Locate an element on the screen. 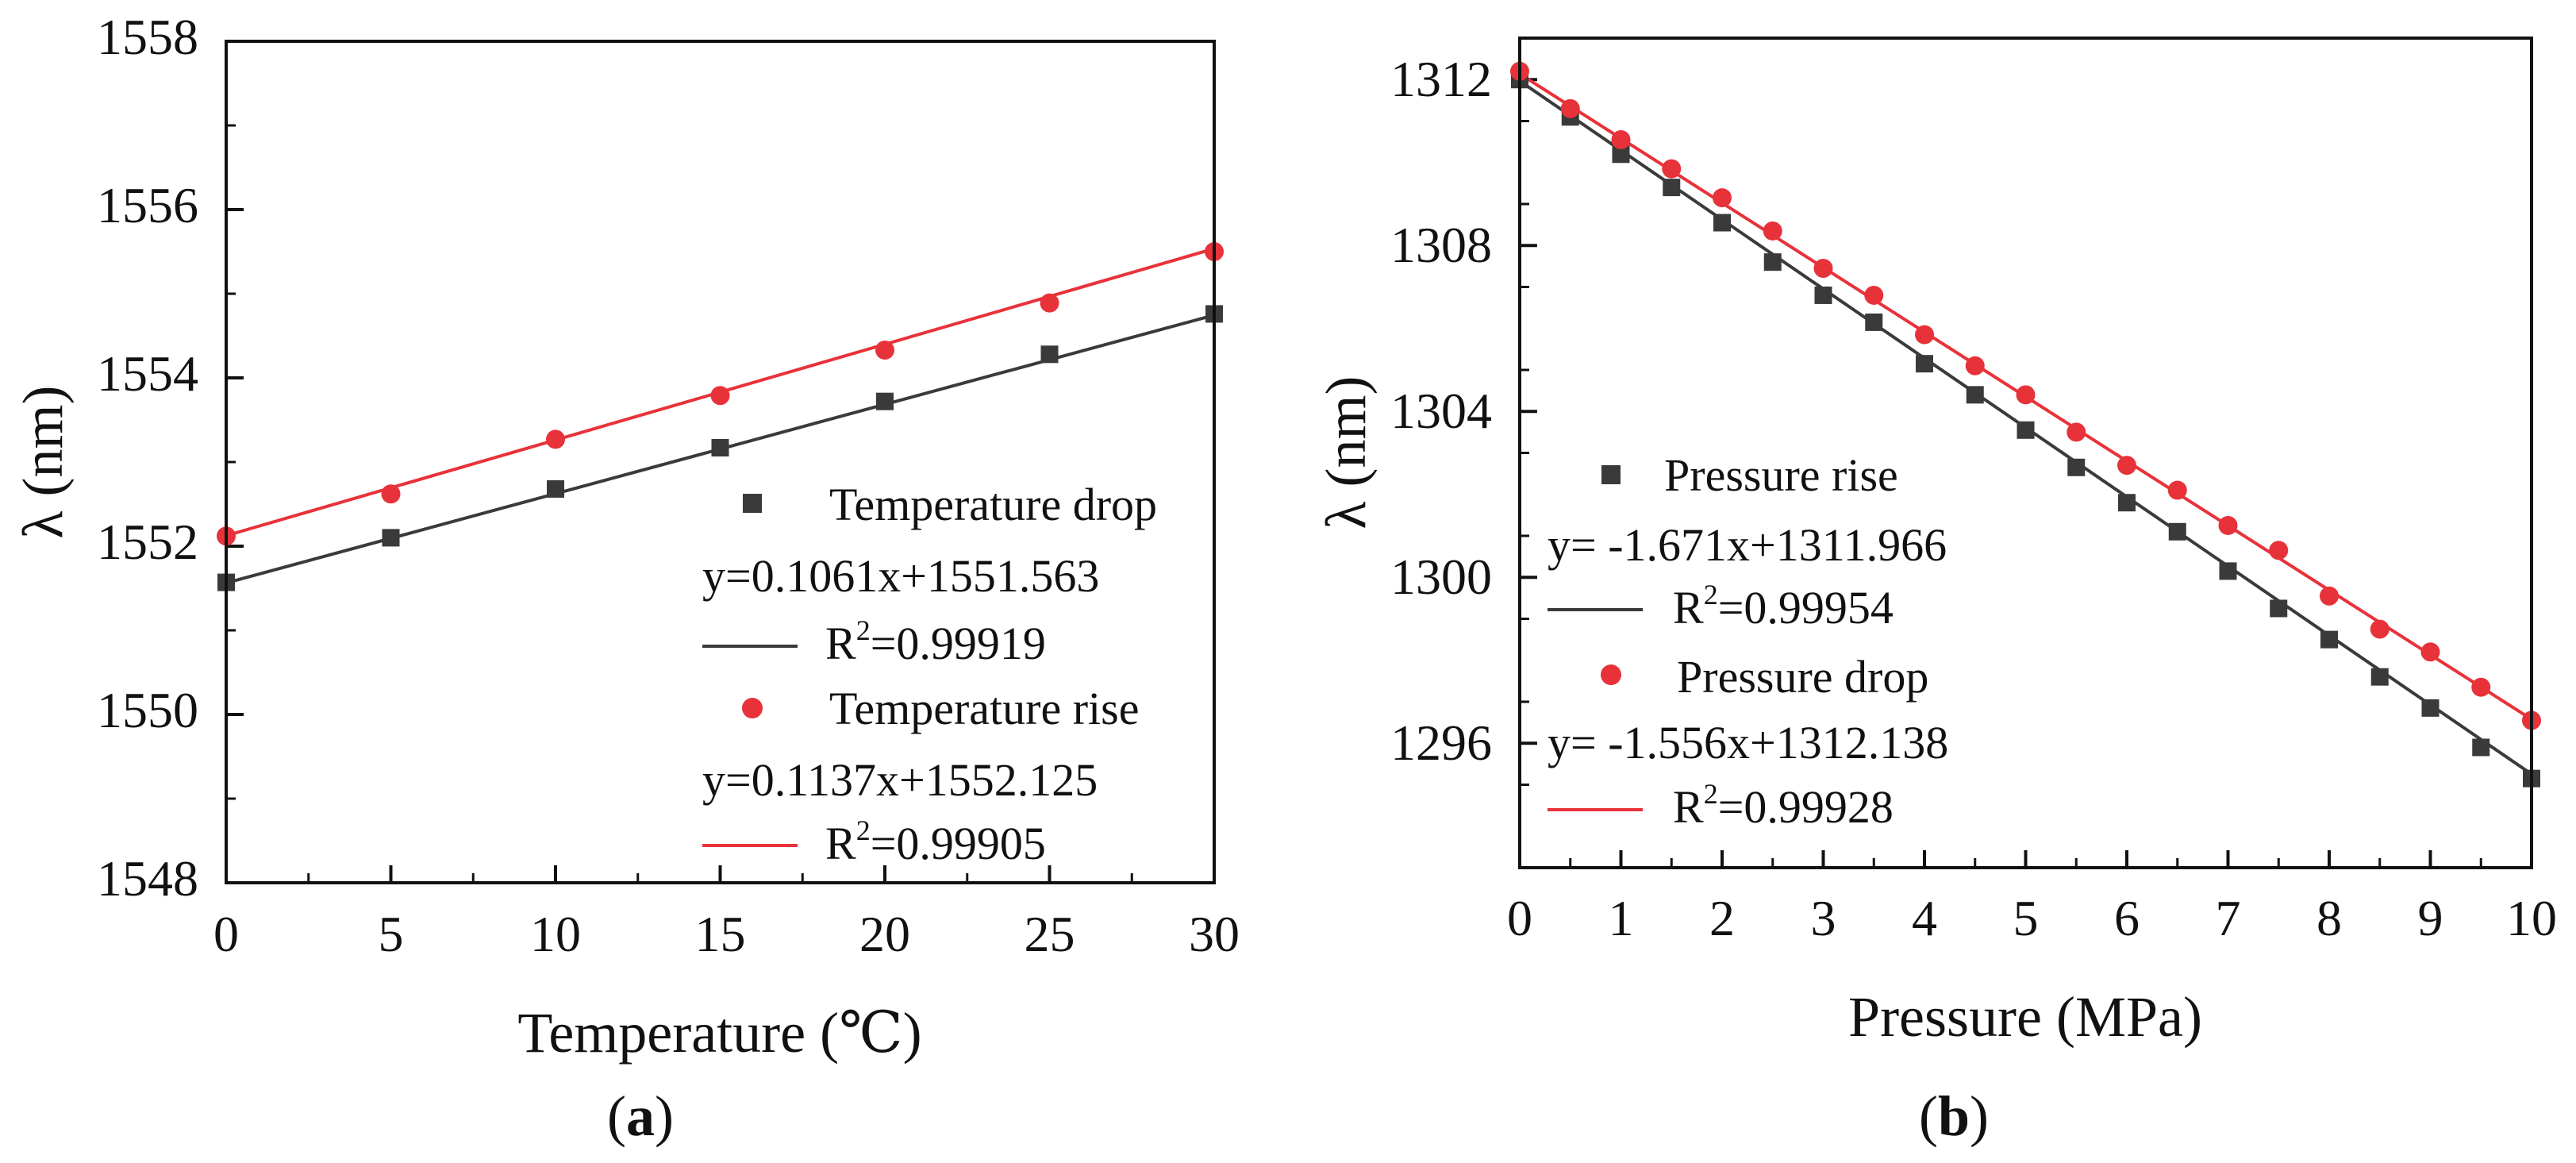 This screenshot has width=2576, height=1163. chart-b-ytick-label: 1300 is located at coordinates (1441, 577).